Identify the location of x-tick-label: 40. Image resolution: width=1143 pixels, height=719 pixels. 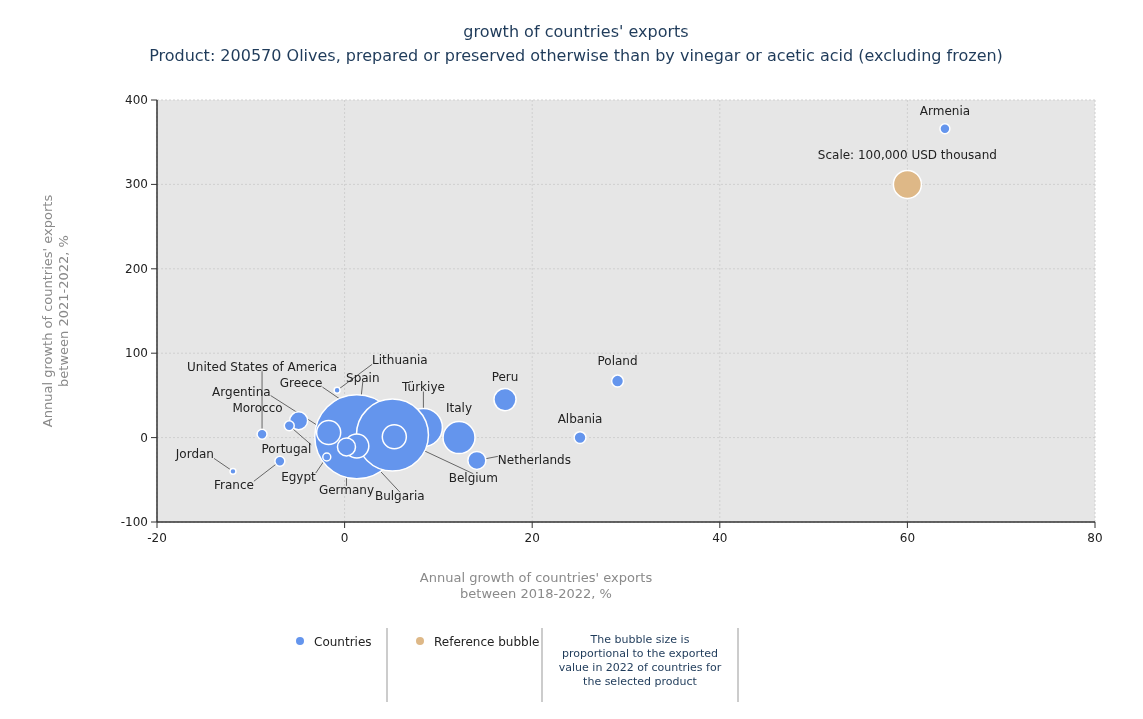
(720, 538).